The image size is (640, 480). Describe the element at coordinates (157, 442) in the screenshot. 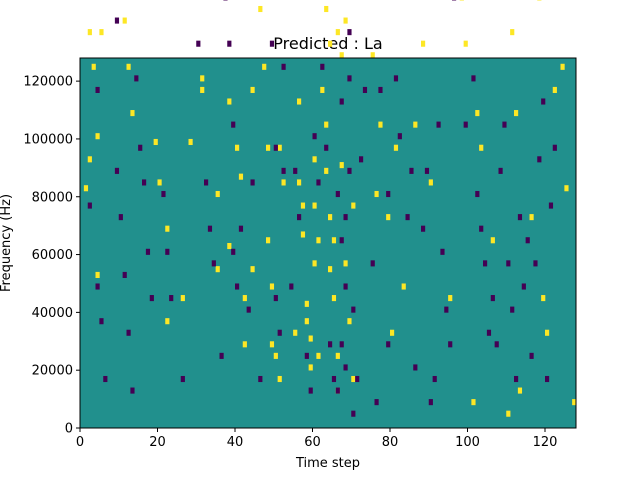

I see `x-tick-label: 20` at that location.